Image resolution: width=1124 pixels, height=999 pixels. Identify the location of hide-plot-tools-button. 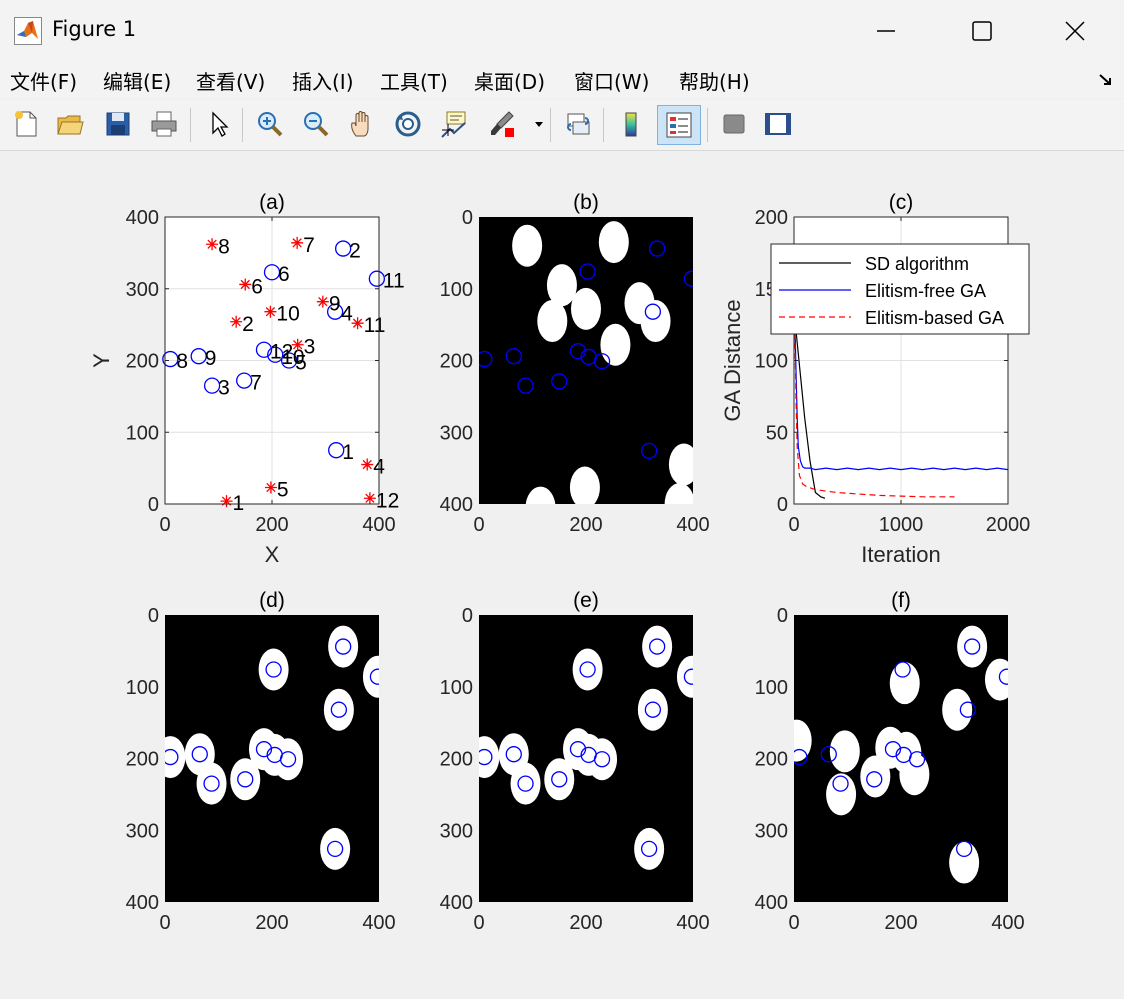
(734, 124).